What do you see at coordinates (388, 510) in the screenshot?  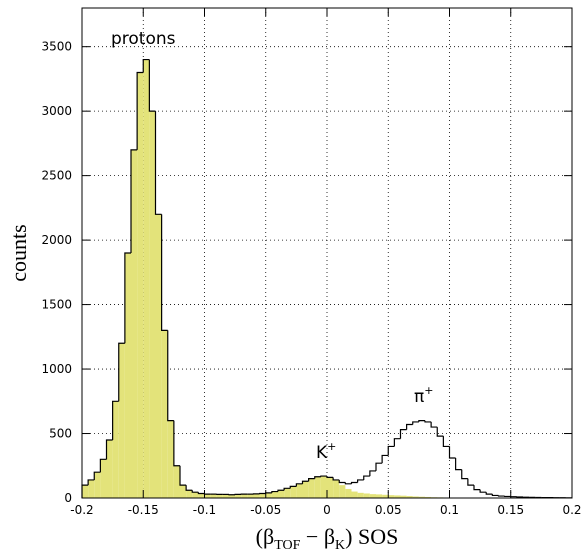 I see `x-tick-label: 0.05` at bounding box center [388, 510].